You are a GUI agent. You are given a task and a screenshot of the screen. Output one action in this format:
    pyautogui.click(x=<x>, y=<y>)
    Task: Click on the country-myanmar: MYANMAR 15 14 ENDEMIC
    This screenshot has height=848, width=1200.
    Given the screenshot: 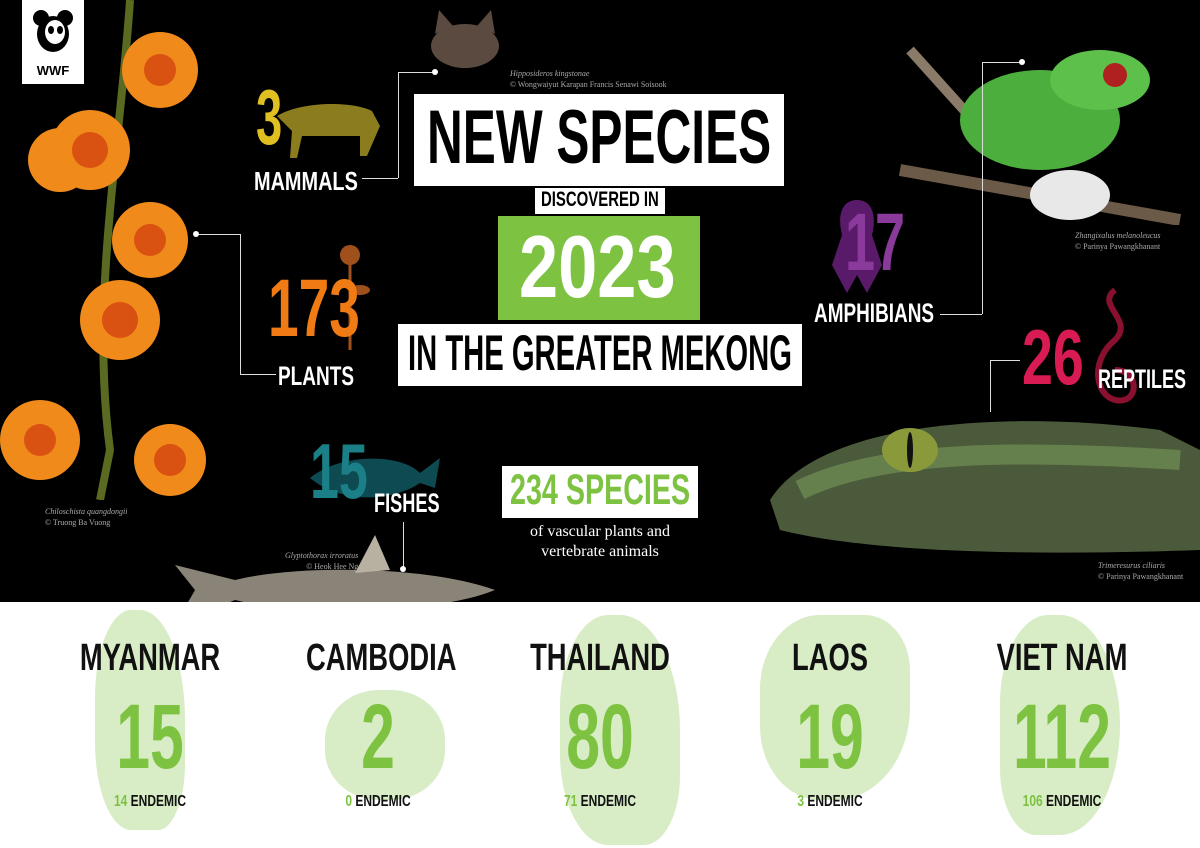 What is the action you would take?
    pyautogui.click(x=150, y=724)
    